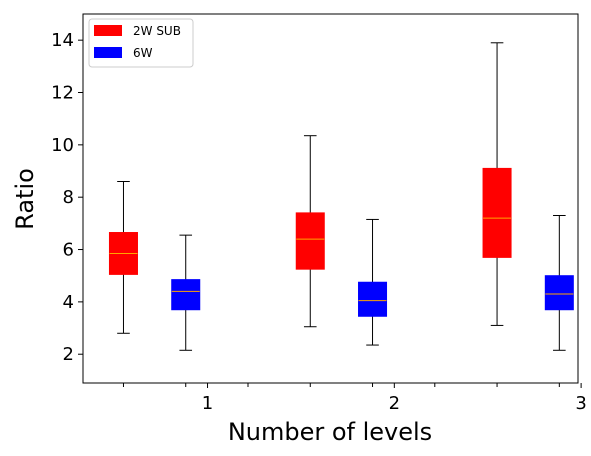  I want to click on y-tick-label: 4, so click(68, 302).